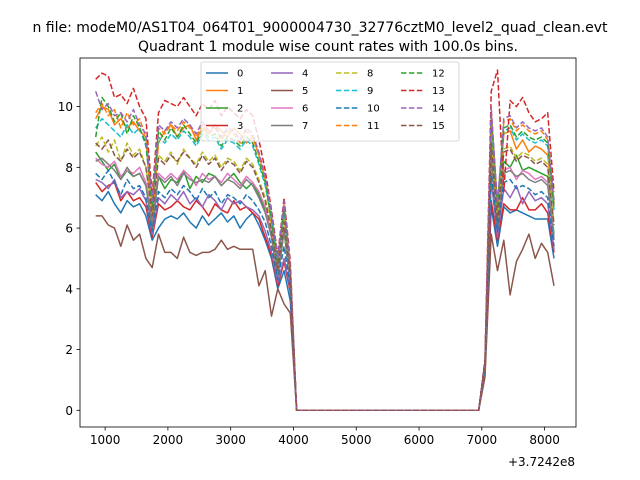 This screenshot has height=480, width=640. I want to click on y-tick-label: 4, so click(69, 289).